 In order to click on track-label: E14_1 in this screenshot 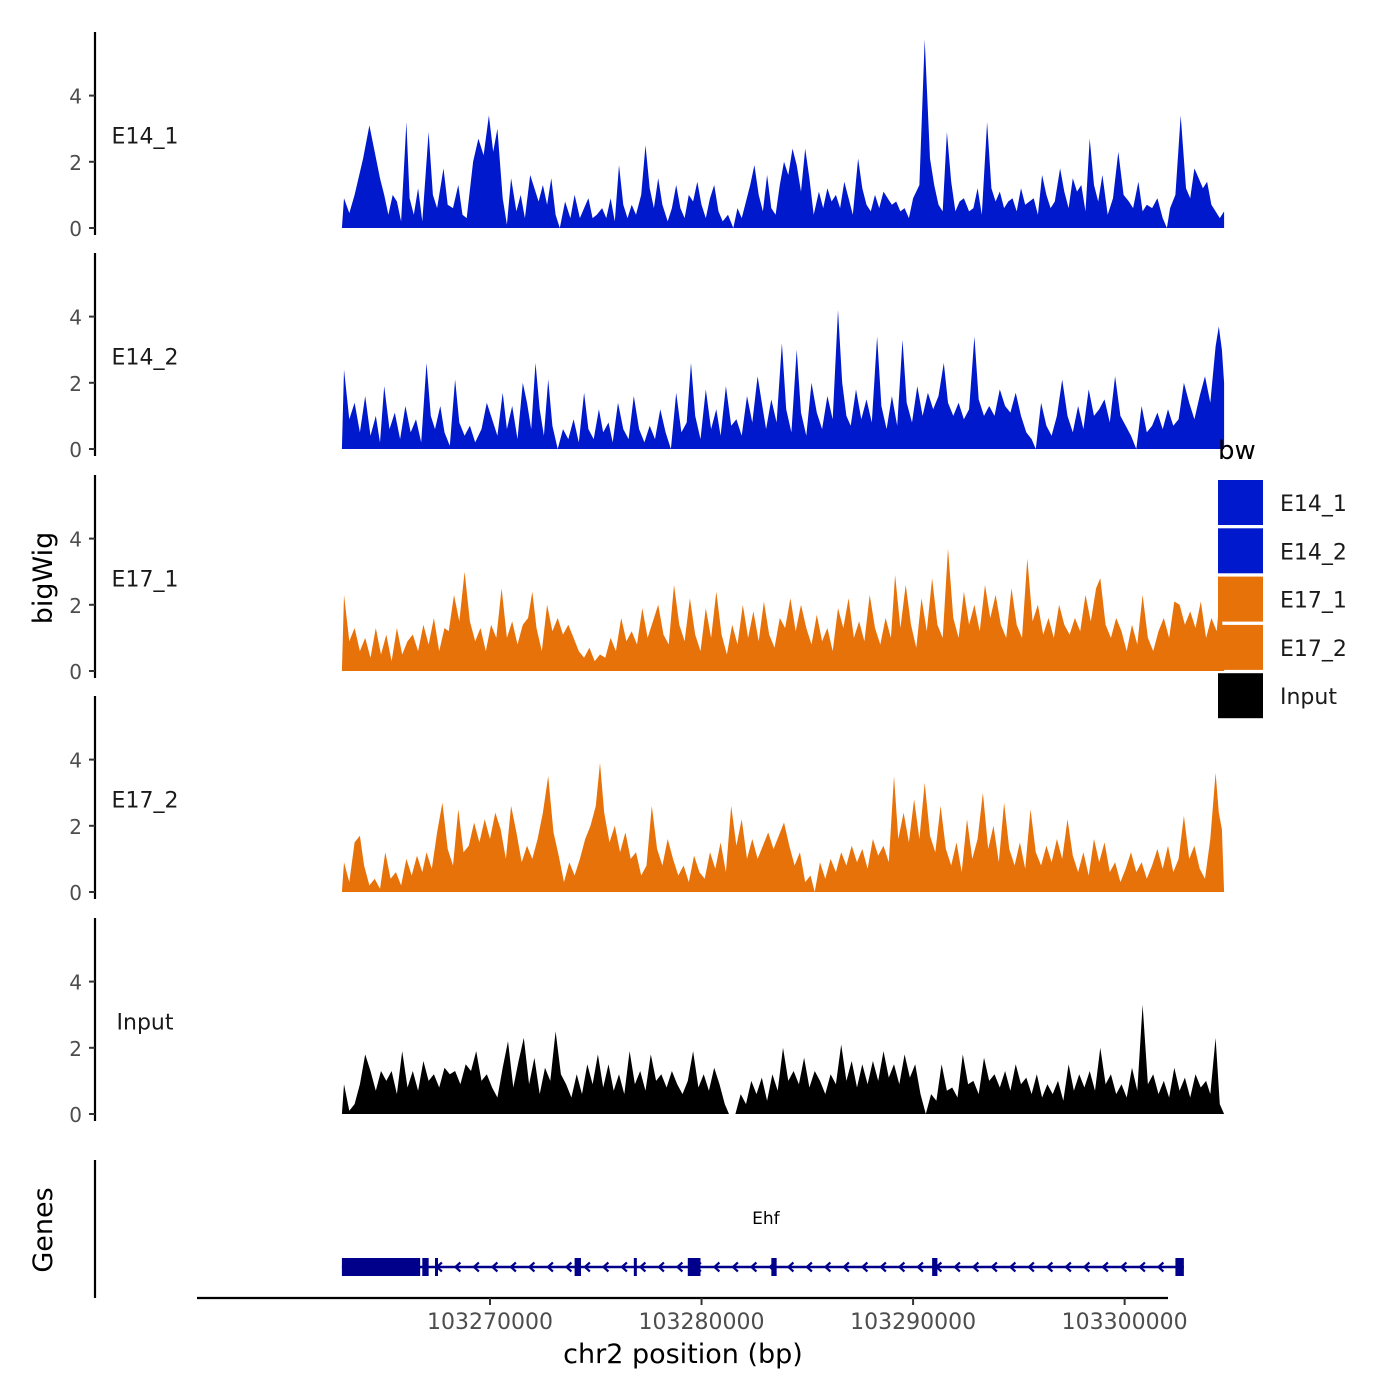, I will do `click(145, 136)`.